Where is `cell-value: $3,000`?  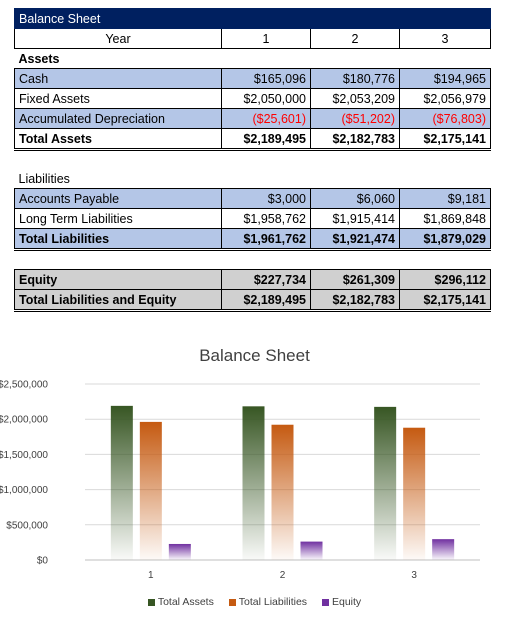
cell-value: $3,000 is located at coordinates (266, 198).